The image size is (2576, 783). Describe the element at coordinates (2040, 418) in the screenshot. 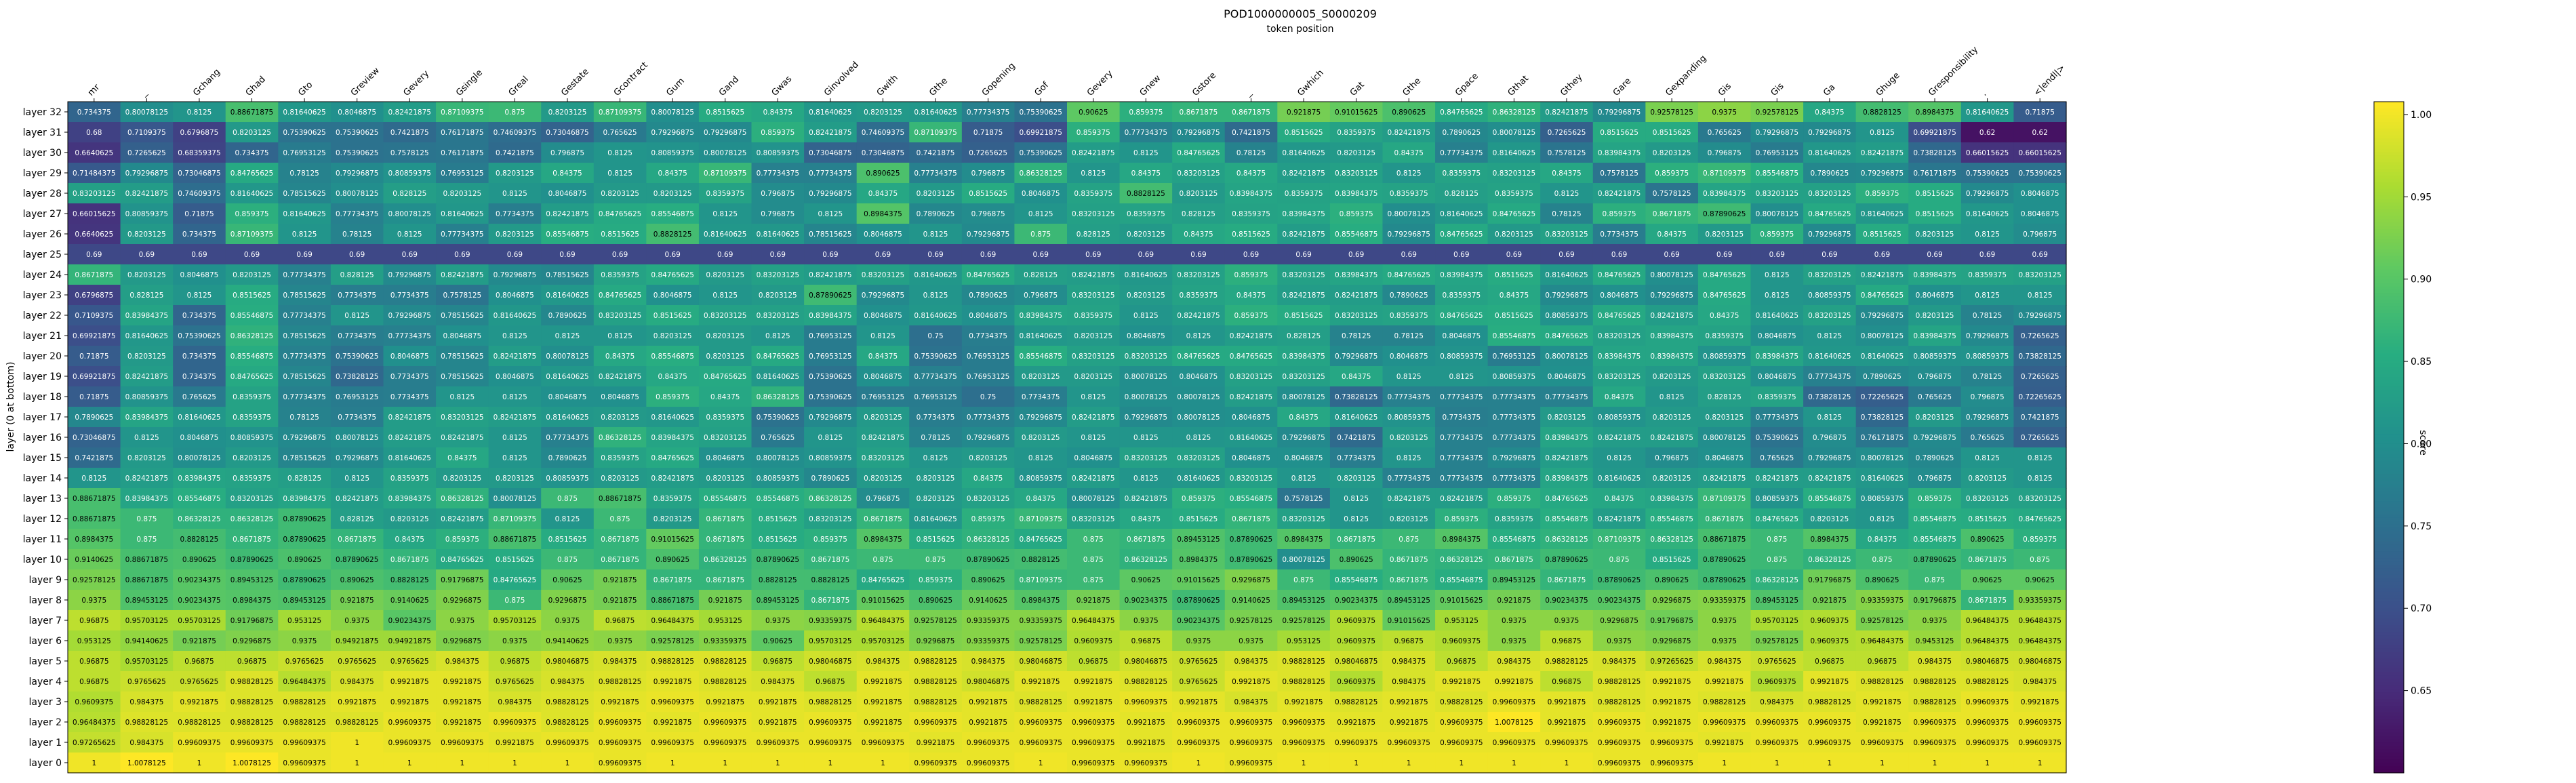

I see `cell-value-label: 0.7421875` at that location.